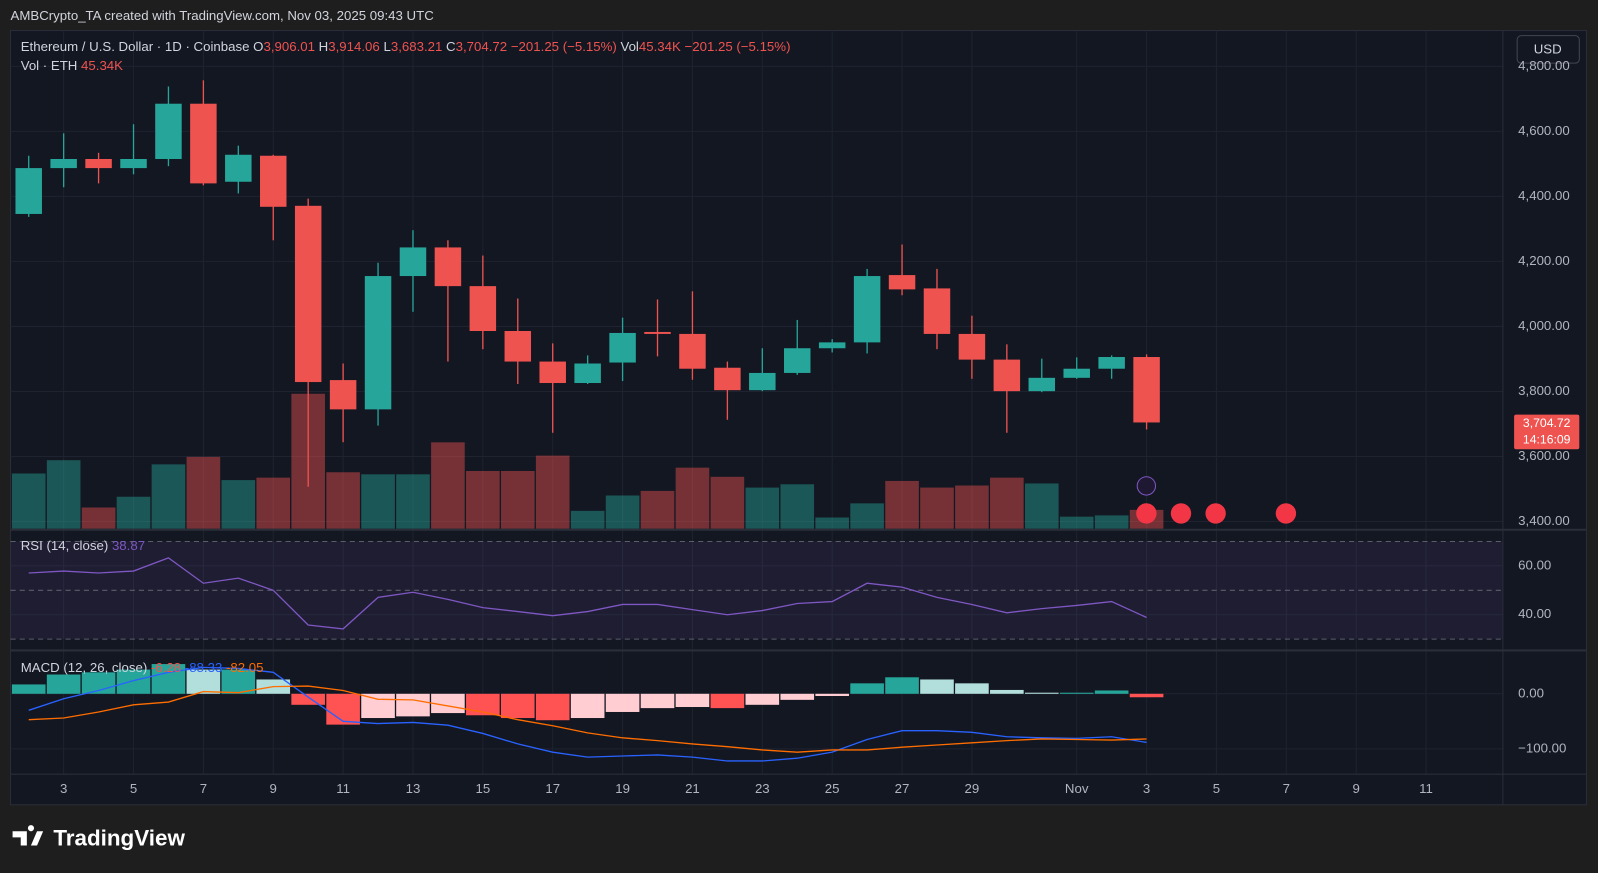  Describe the element at coordinates (902, 788) in the screenshot. I see `x-tick-label: 27` at that location.